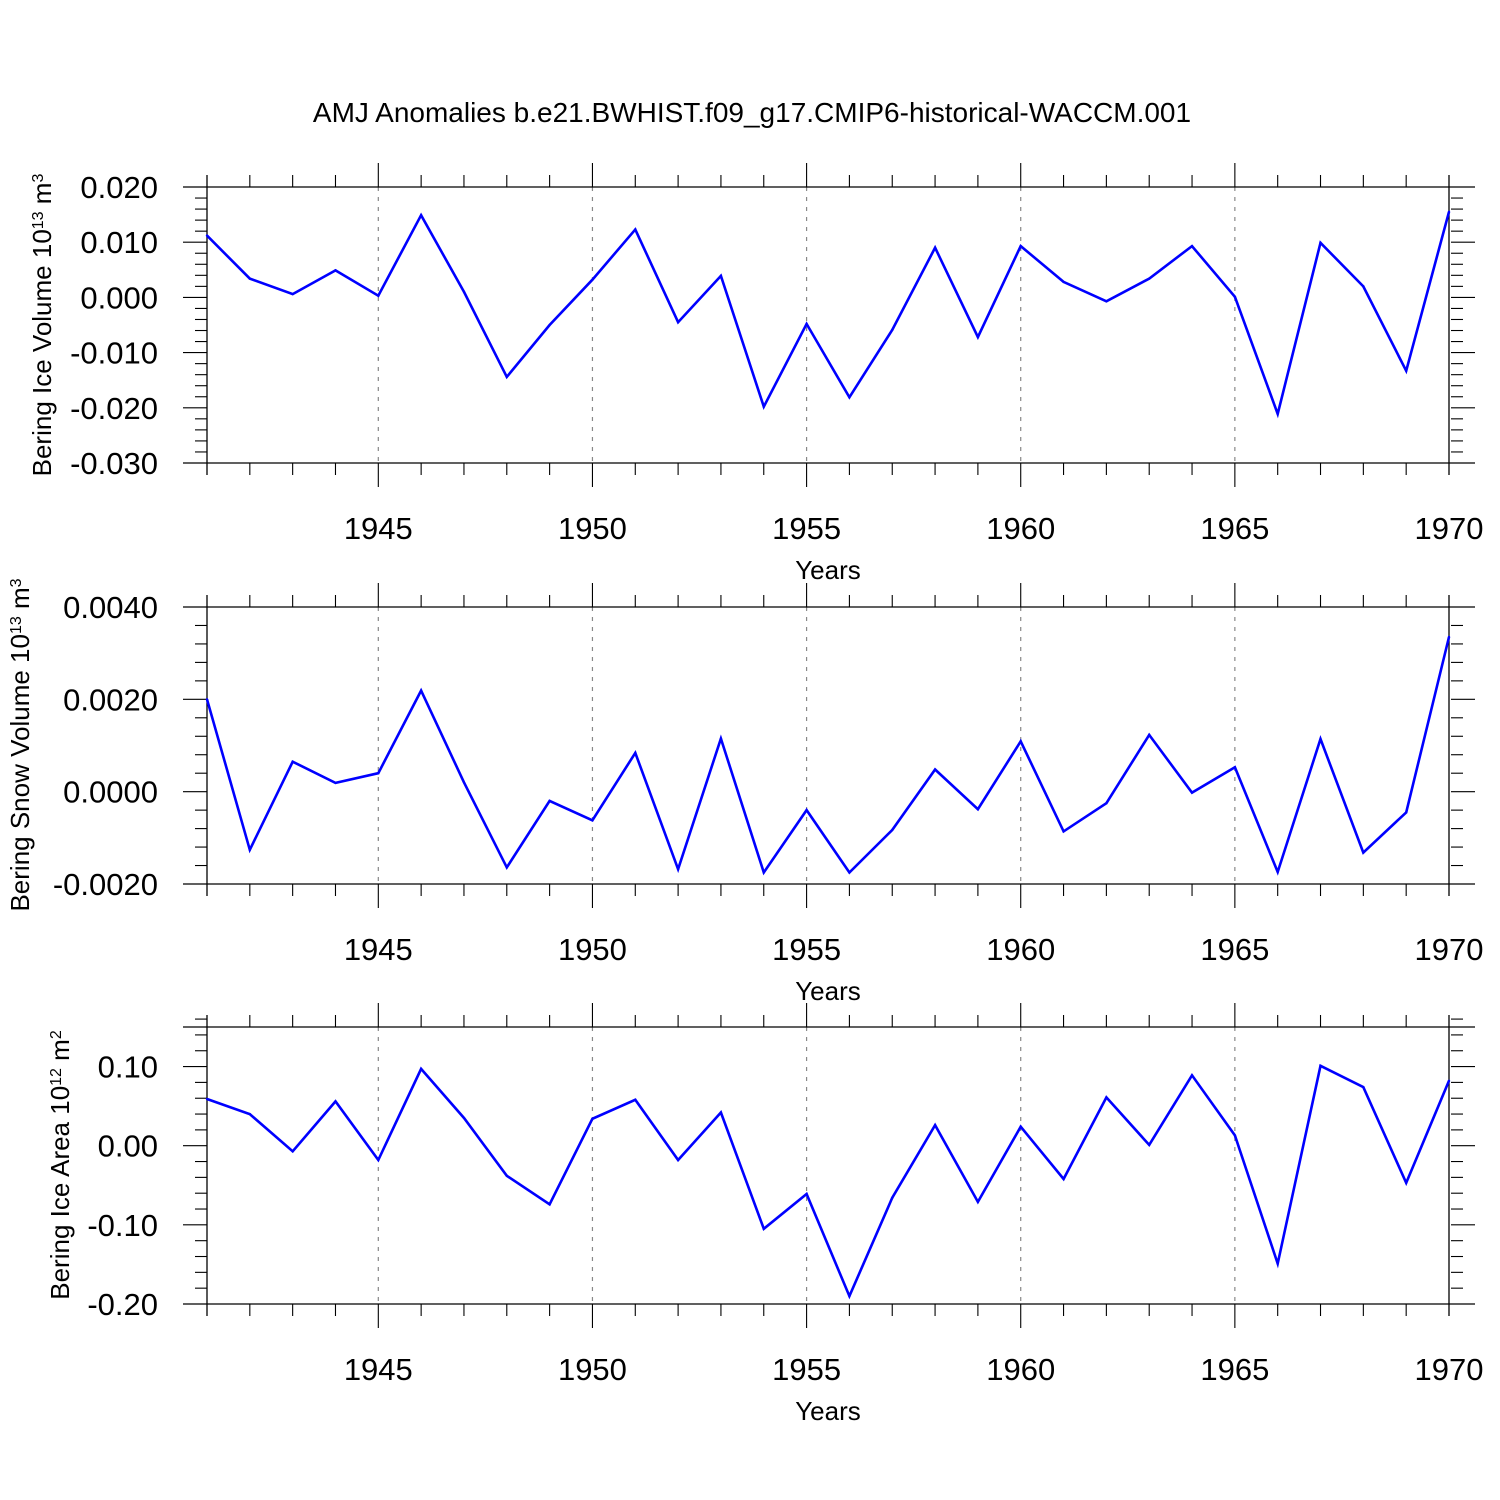 This screenshot has height=1500, width=1500. Describe the element at coordinates (110, 792) in the screenshot. I see `y-tick-label: 0.0000` at that location.